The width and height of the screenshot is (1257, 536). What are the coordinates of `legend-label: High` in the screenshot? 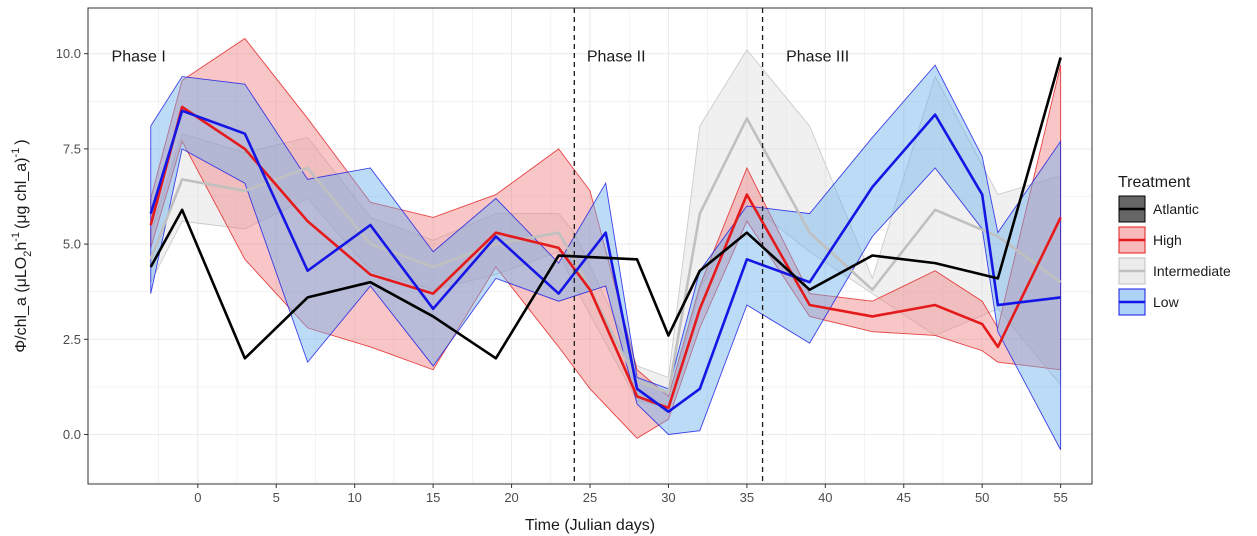 It's located at (1167, 240).